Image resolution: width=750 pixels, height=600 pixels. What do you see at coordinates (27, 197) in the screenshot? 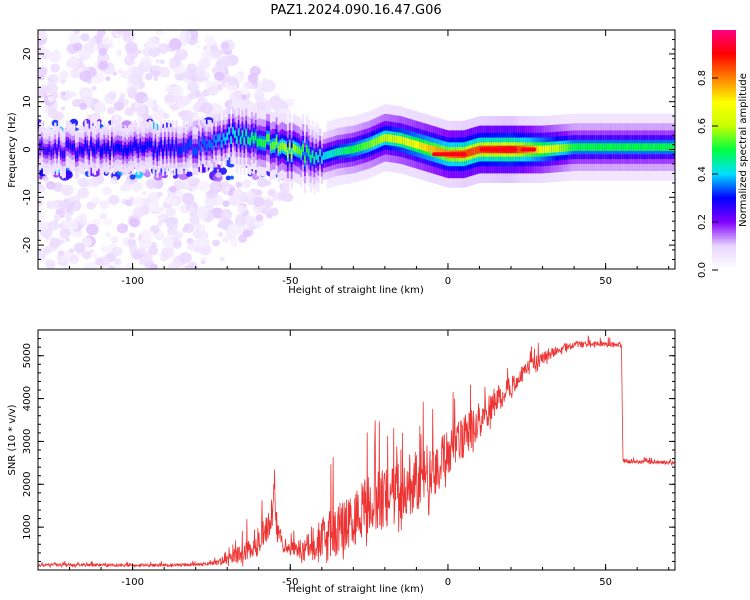
I see `y-tick-label: -10` at bounding box center [27, 197].